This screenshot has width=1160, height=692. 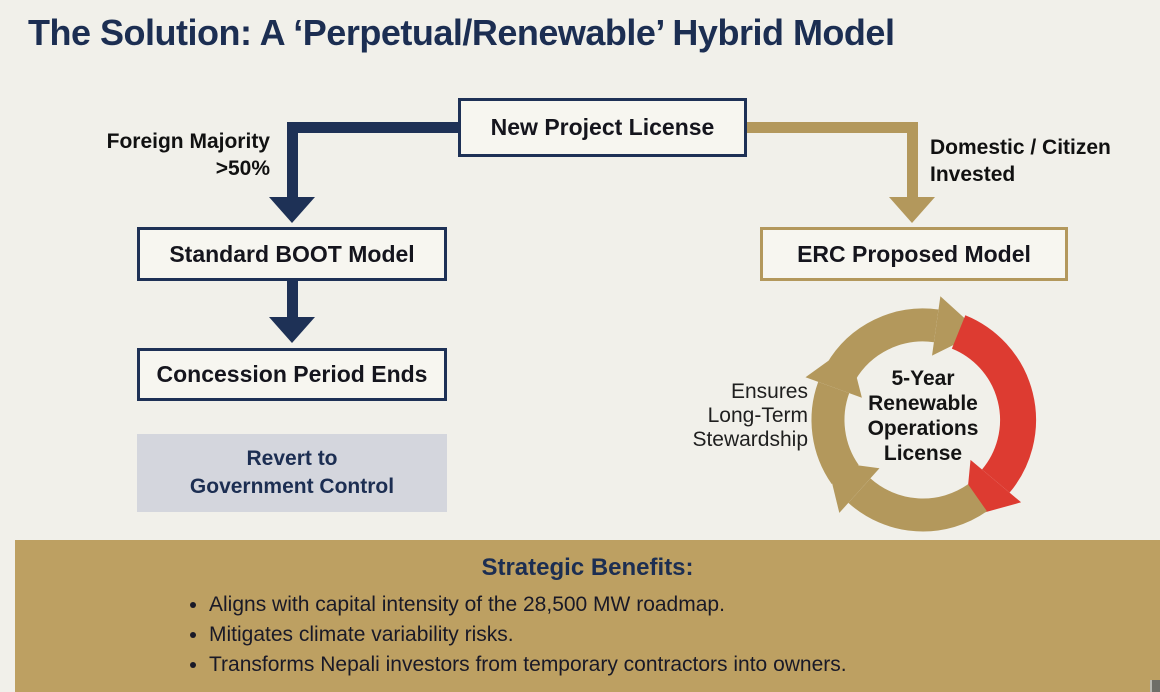 I want to click on flow-box-revert-to-government-control: Revert to Government Control, so click(x=292, y=473).